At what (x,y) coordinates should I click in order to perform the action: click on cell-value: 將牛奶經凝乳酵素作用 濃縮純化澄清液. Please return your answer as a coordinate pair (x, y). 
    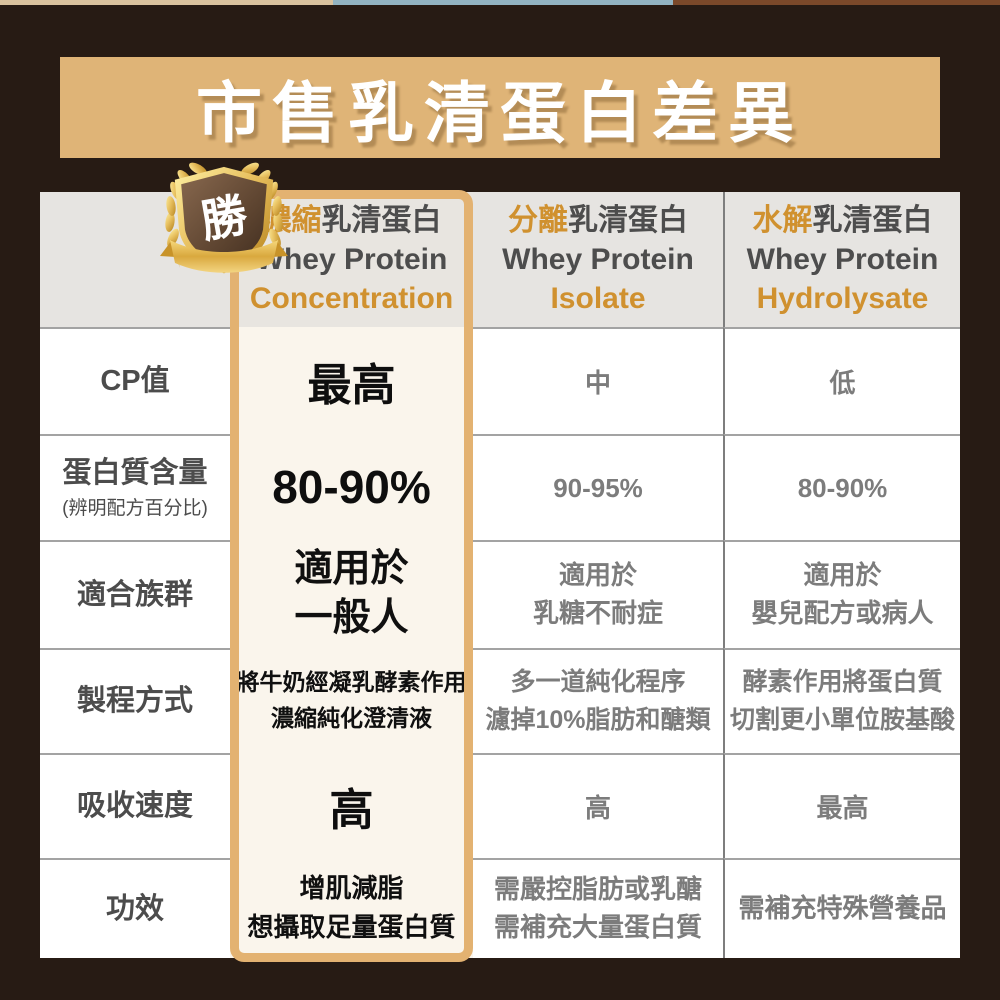
    Looking at the image, I should click on (351, 699).